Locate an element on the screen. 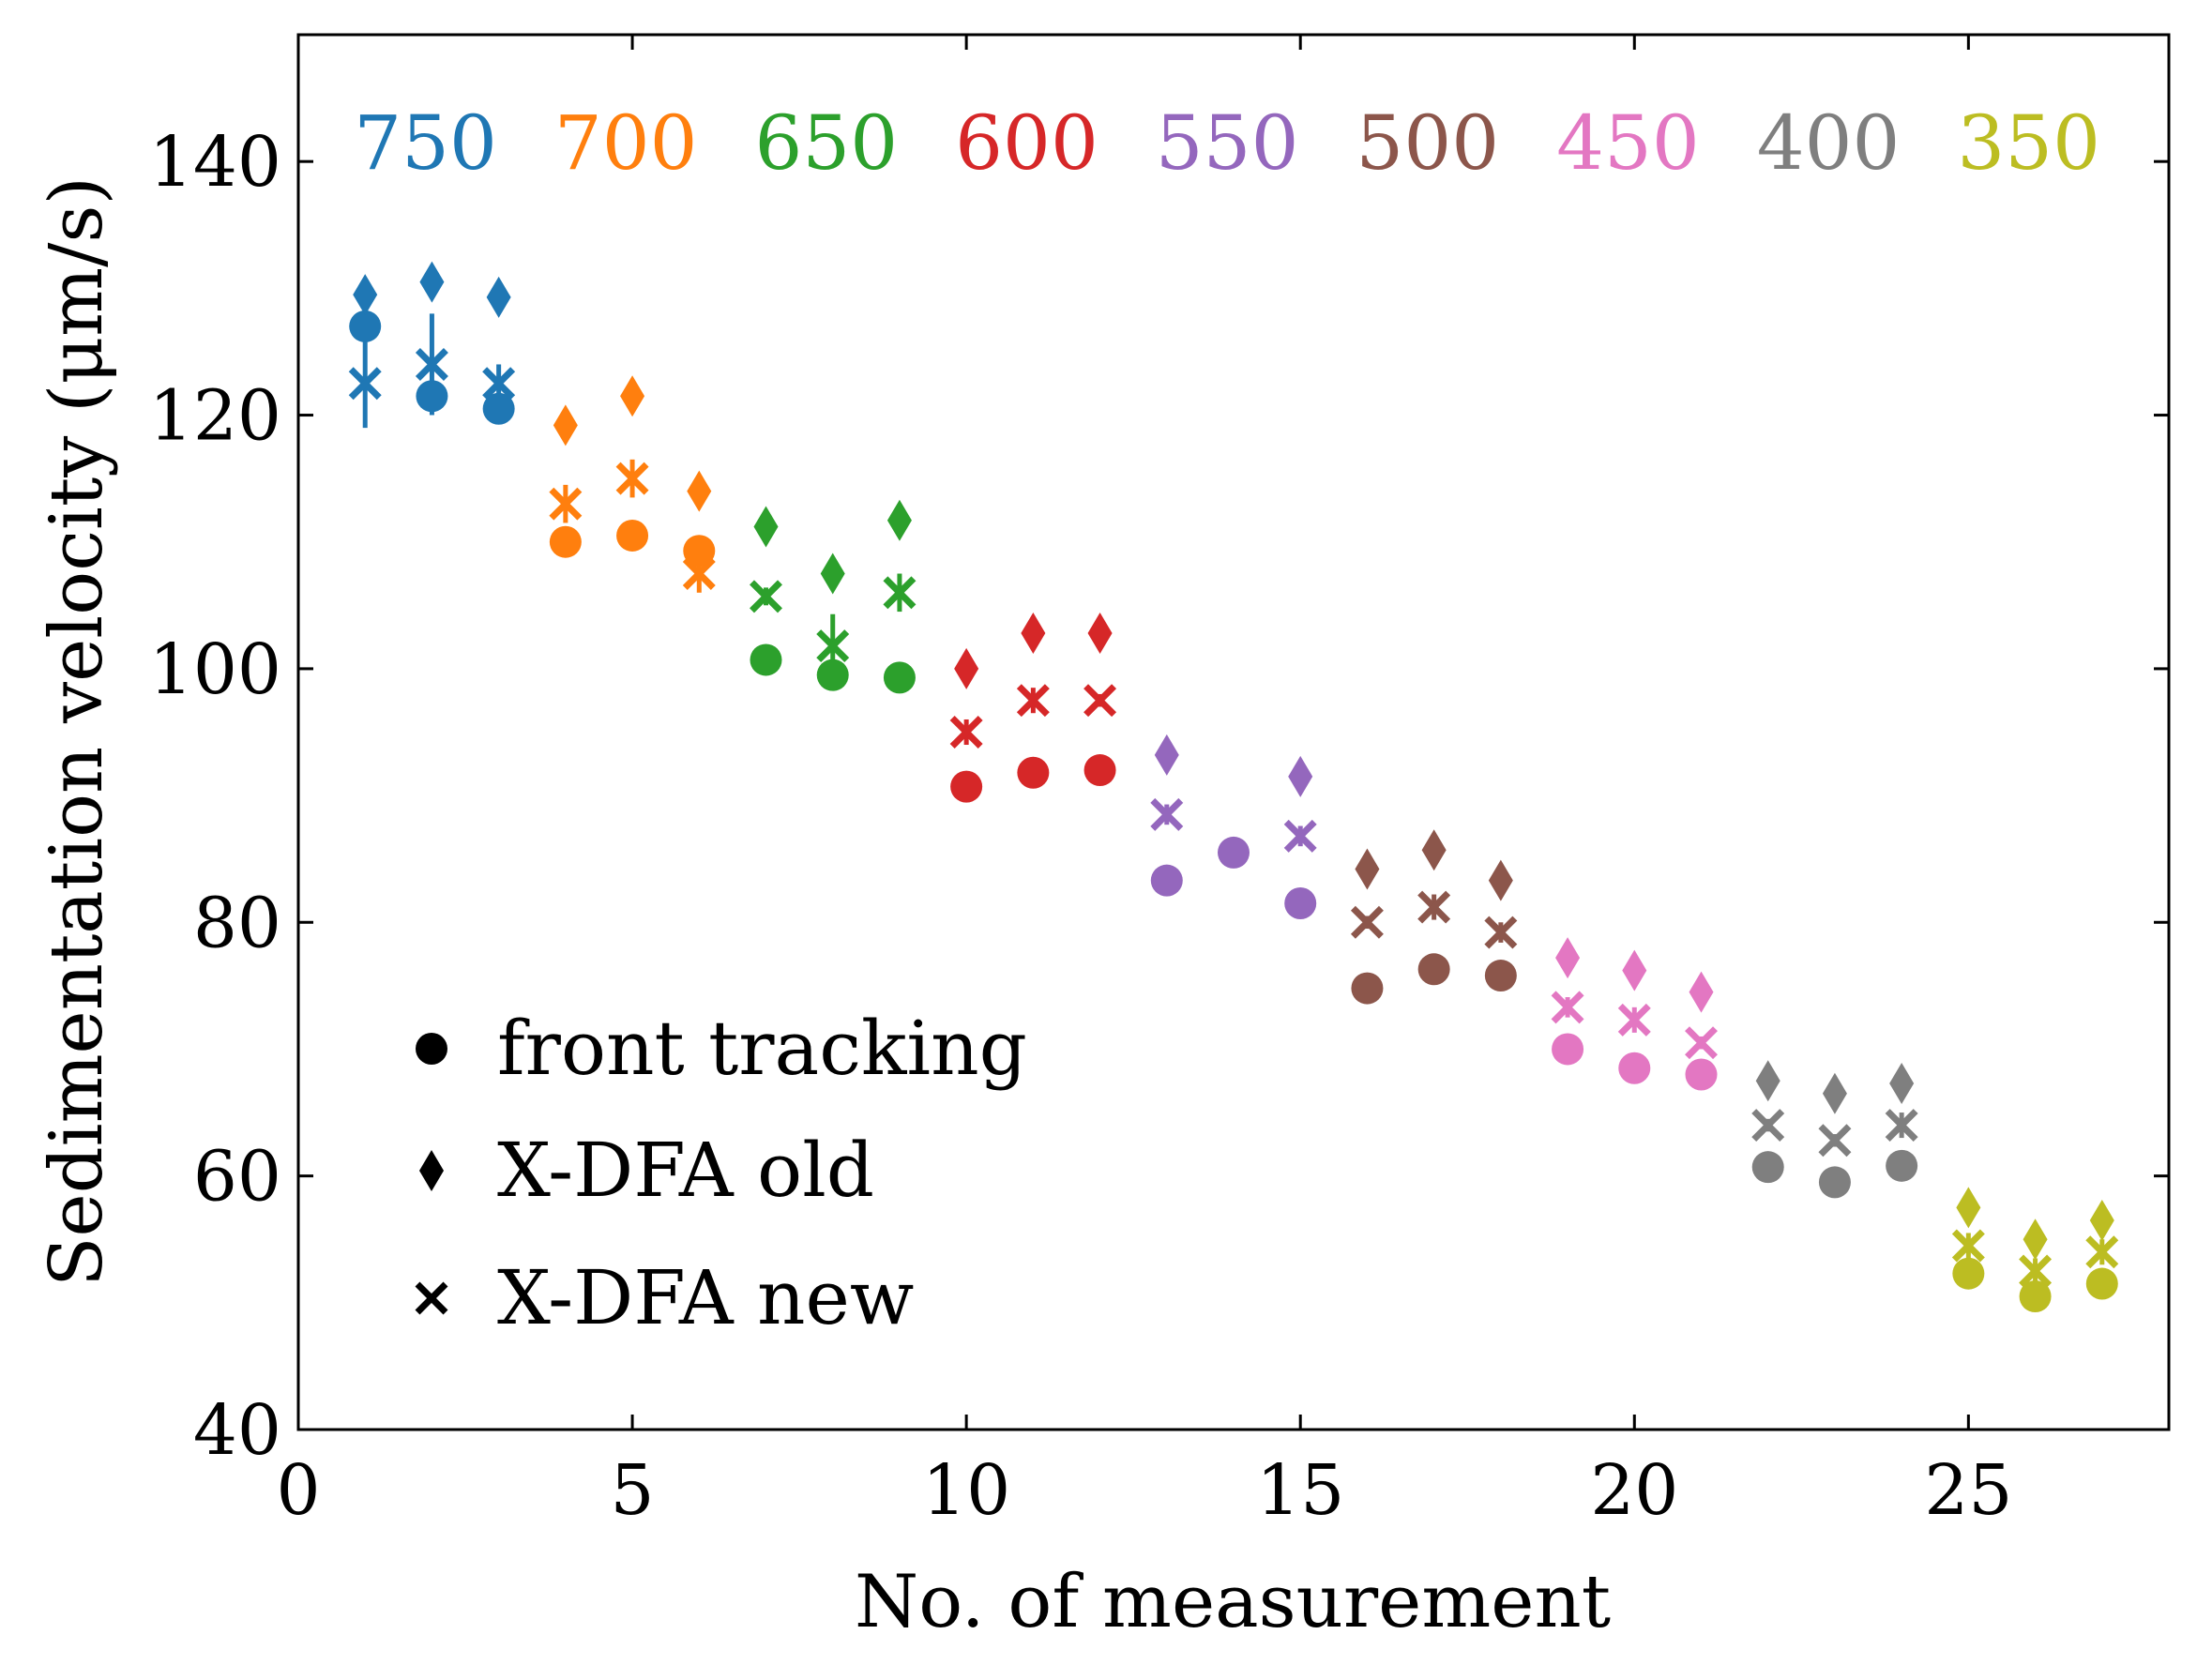  legend-label: front tracking is located at coordinates (762, 1048).